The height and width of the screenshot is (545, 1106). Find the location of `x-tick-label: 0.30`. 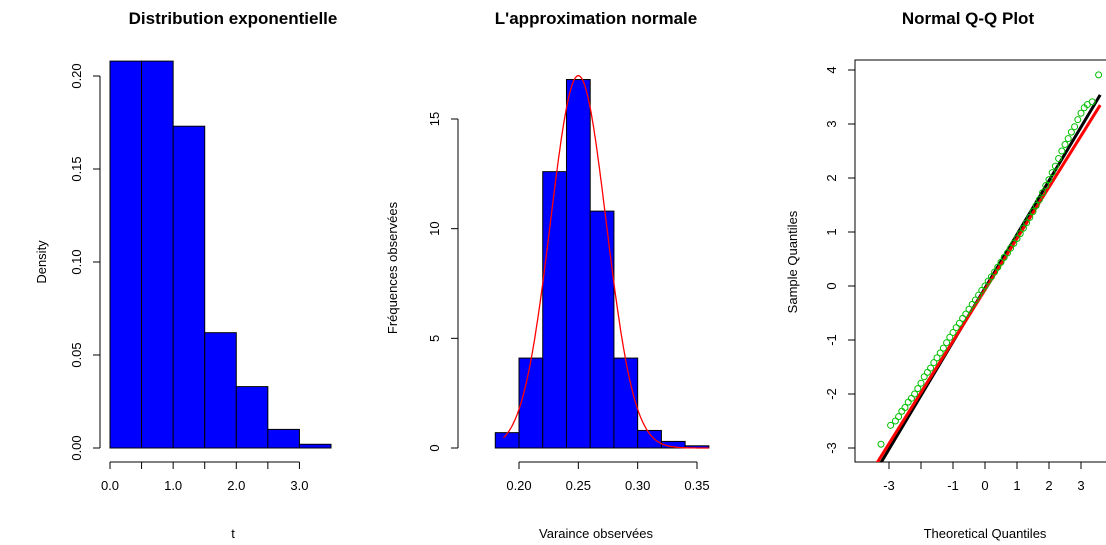

x-tick-label: 0.30 is located at coordinates (637, 485).